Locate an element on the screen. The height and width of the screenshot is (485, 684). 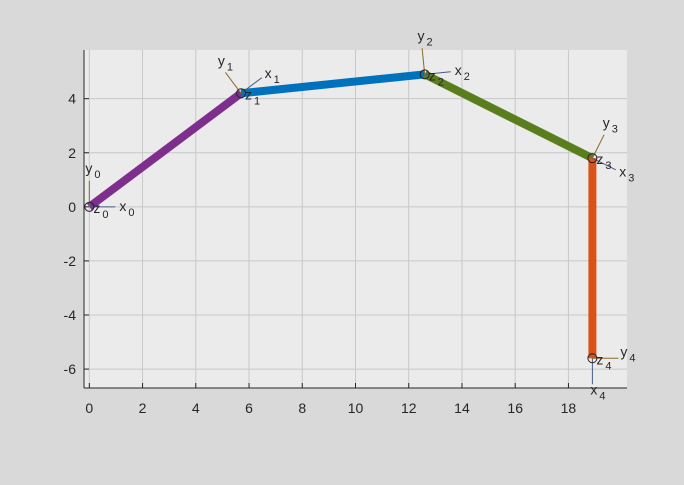
x-tick-label: 14 is located at coordinates (462, 408).